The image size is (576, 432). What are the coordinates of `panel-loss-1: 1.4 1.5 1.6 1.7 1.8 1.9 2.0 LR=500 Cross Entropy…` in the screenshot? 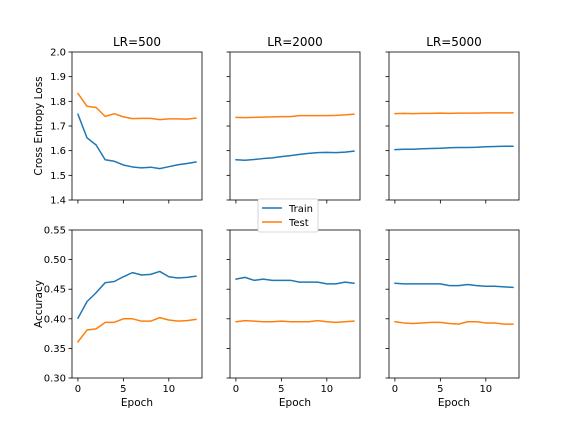 It's located at (118, 121).